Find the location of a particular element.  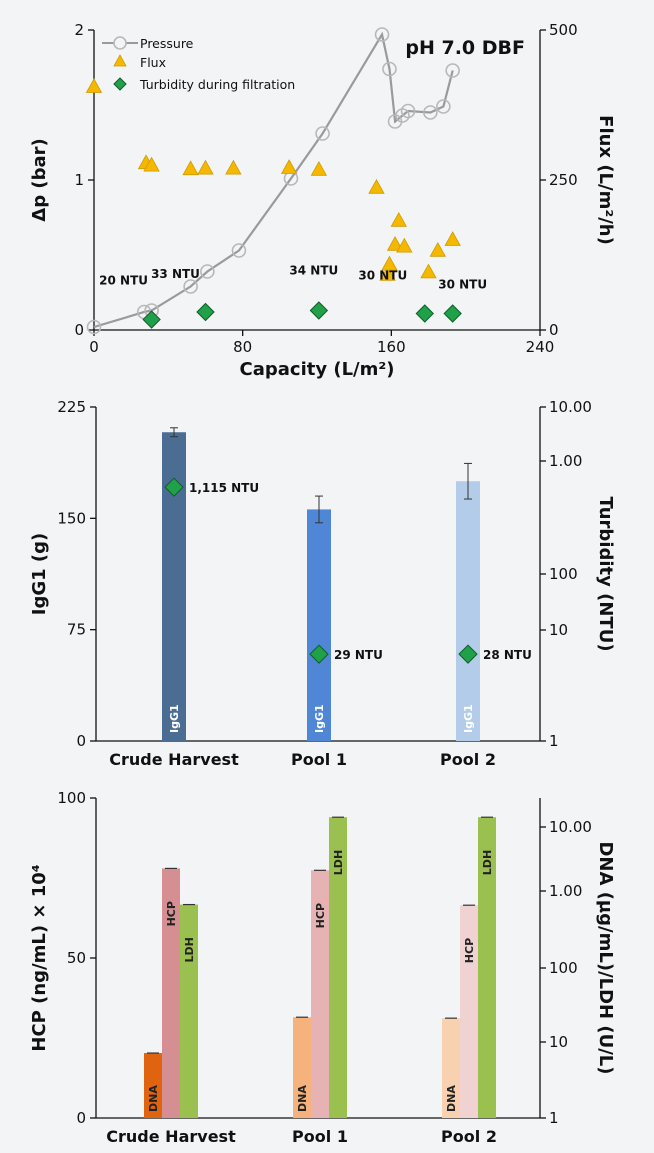

y-right-axis-label: Turbidity (NTU) is located at coordinates (605, 573).